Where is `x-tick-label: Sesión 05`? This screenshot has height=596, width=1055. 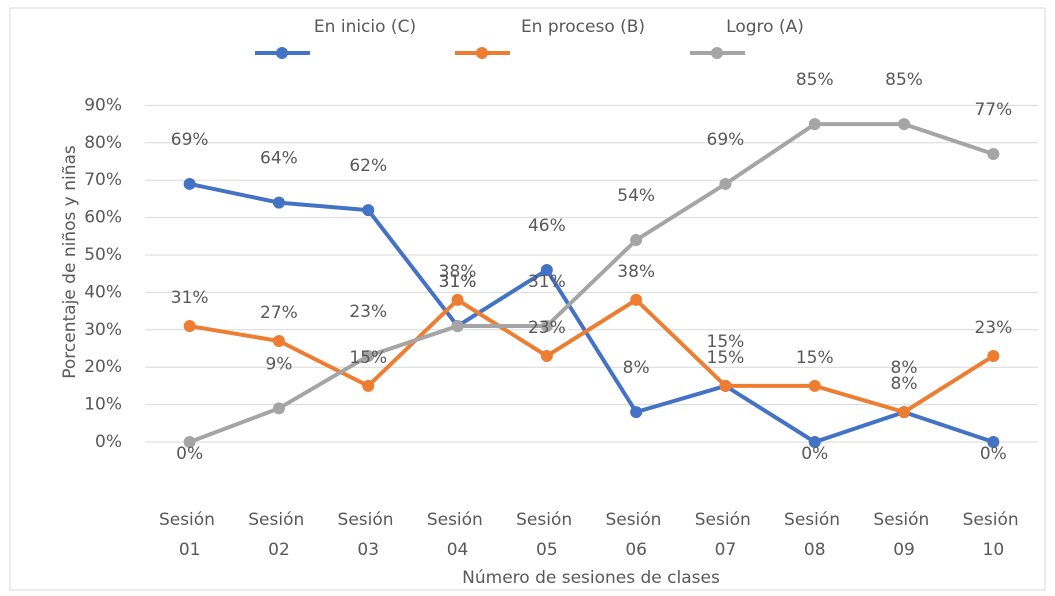 x-tick-label: Sesión 05 is located at coordinates (546, 535).